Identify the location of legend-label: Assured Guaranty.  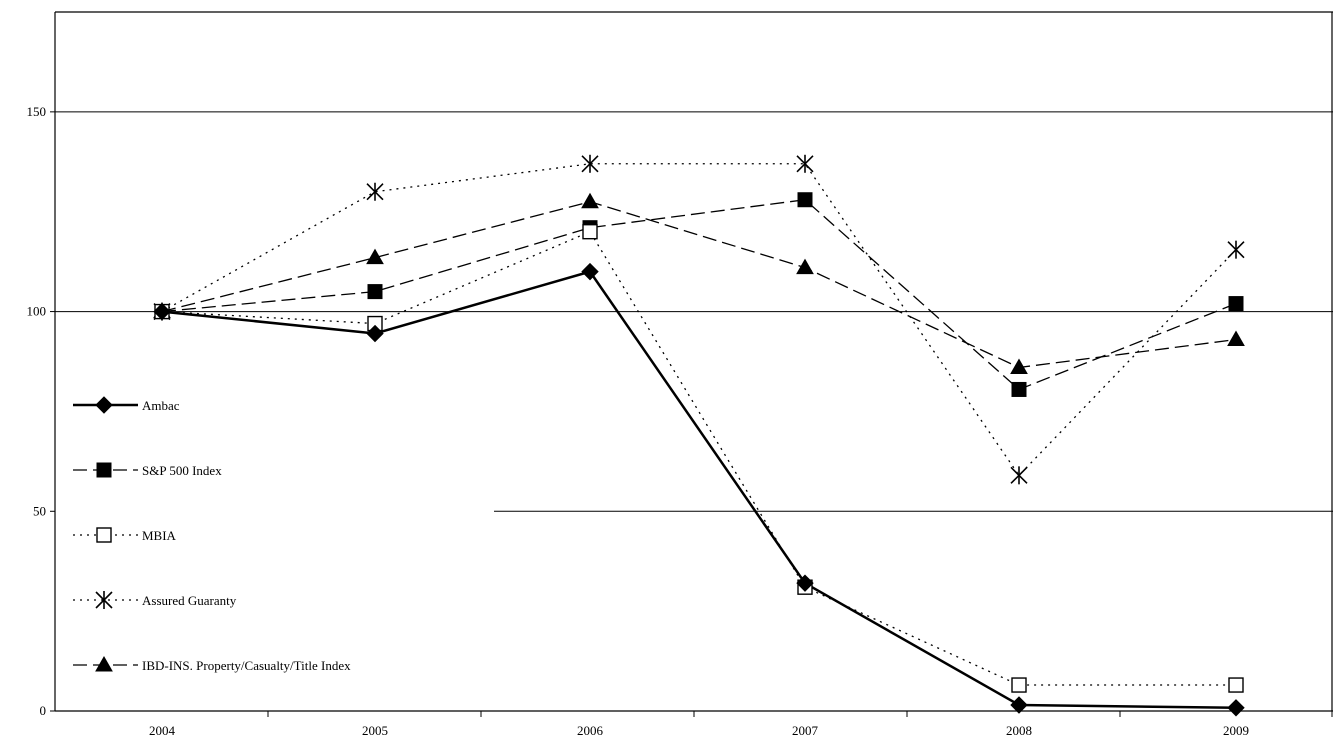
(189, 600).